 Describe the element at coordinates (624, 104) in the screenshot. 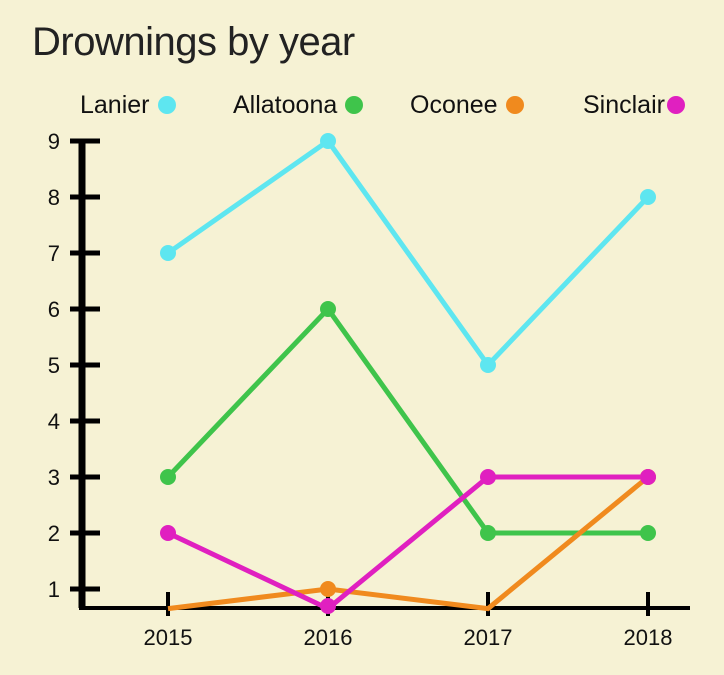

I see `legend-label-sinclair: Sinclair` at that location.